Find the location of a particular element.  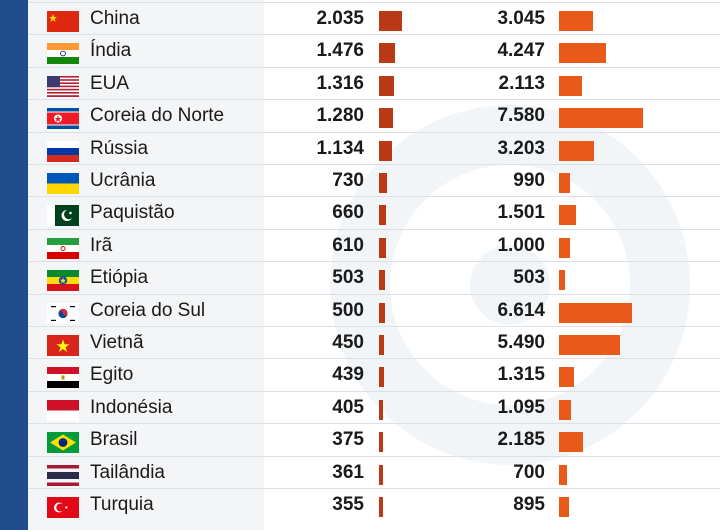

value-a-label: 503 is located at coordinates (348, 278).